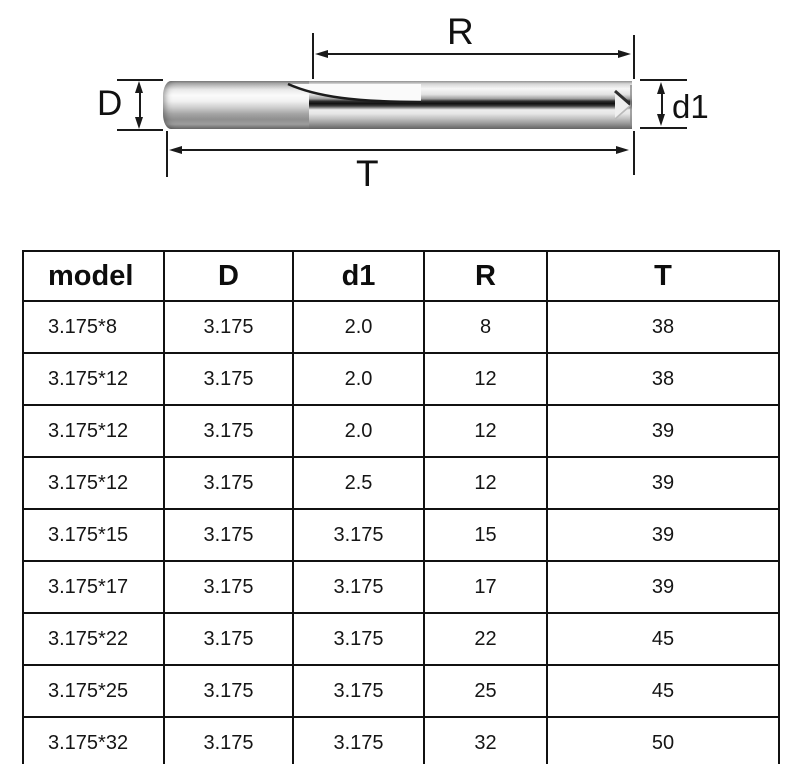 This screenshot has width=800, height=764. I want to click on router-bit-illustration, so click(397, 105).